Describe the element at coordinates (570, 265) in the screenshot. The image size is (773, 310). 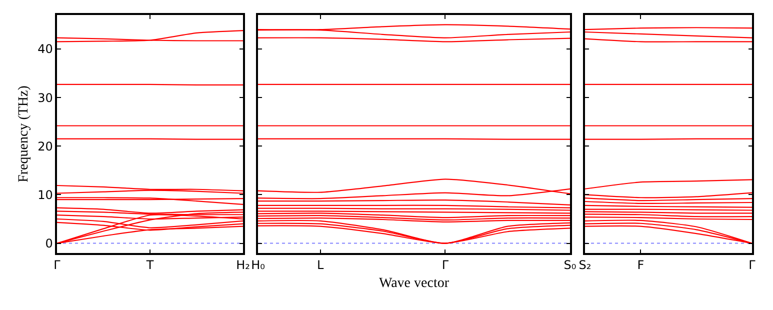
I see `x-tick-label: S₀` at that location.